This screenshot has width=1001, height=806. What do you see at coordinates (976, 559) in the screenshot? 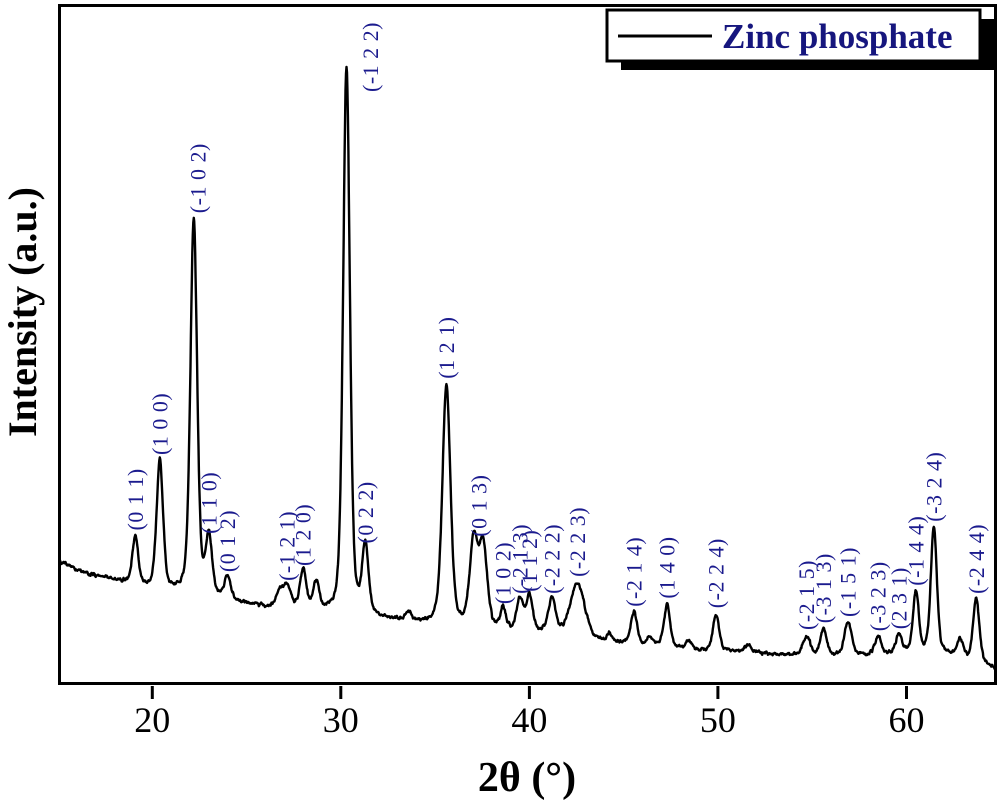
I see `peak-label--244: (-2 4 4)` at bounding box center [976, 559].